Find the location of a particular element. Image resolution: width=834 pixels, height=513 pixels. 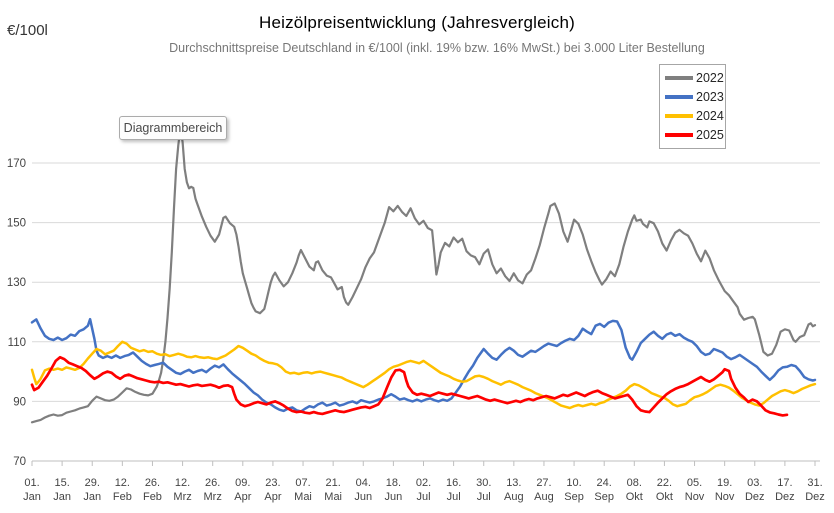

legend-label-2023: 2023 is located at coordinates (710, 96).